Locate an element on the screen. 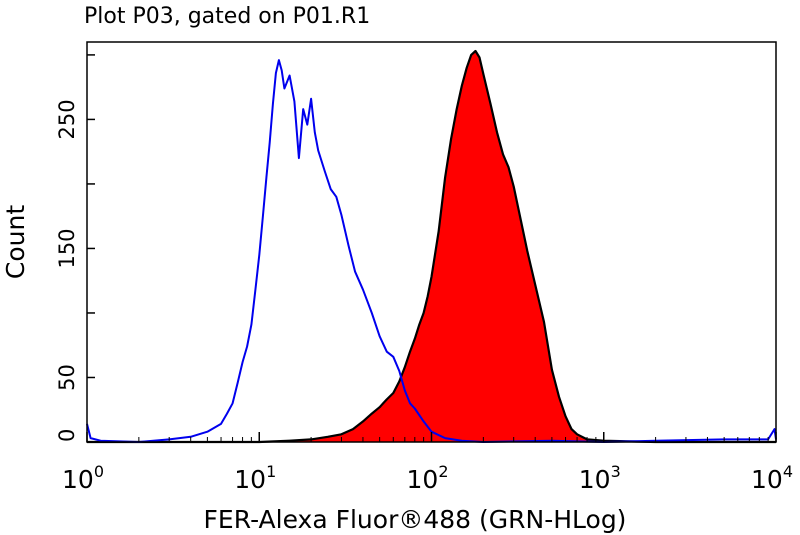  x-tick-label: 10³ is located at coordinates (600, 478).